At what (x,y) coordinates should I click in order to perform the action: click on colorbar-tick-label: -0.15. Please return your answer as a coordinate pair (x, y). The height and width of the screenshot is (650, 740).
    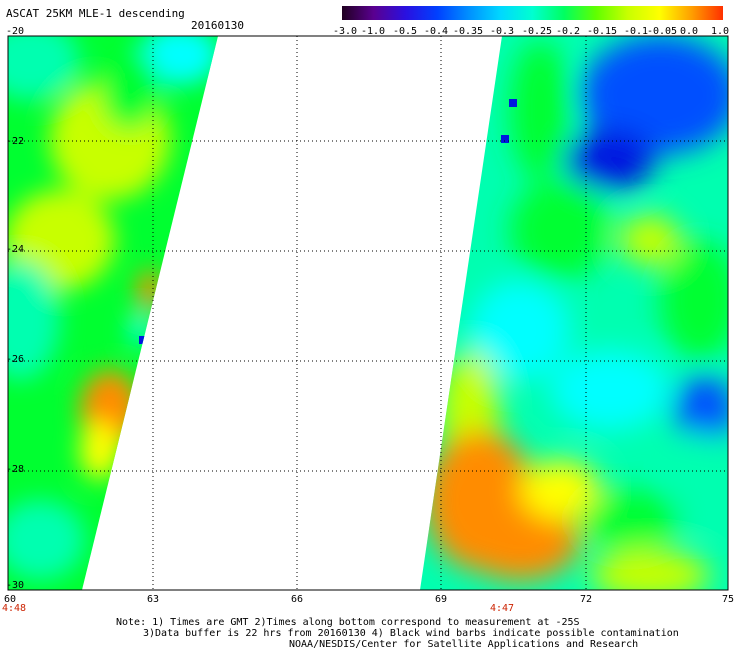
    Looking at the image, I should click on (602, 31).